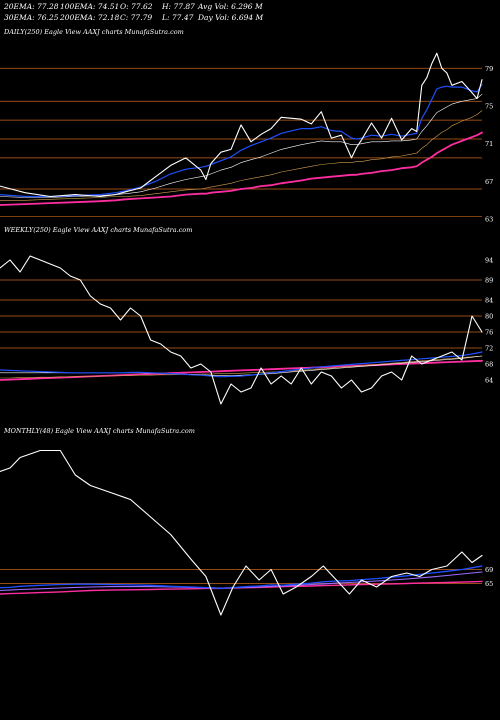  I want to click on close-readout: C: 77.79, so click(136, 17).